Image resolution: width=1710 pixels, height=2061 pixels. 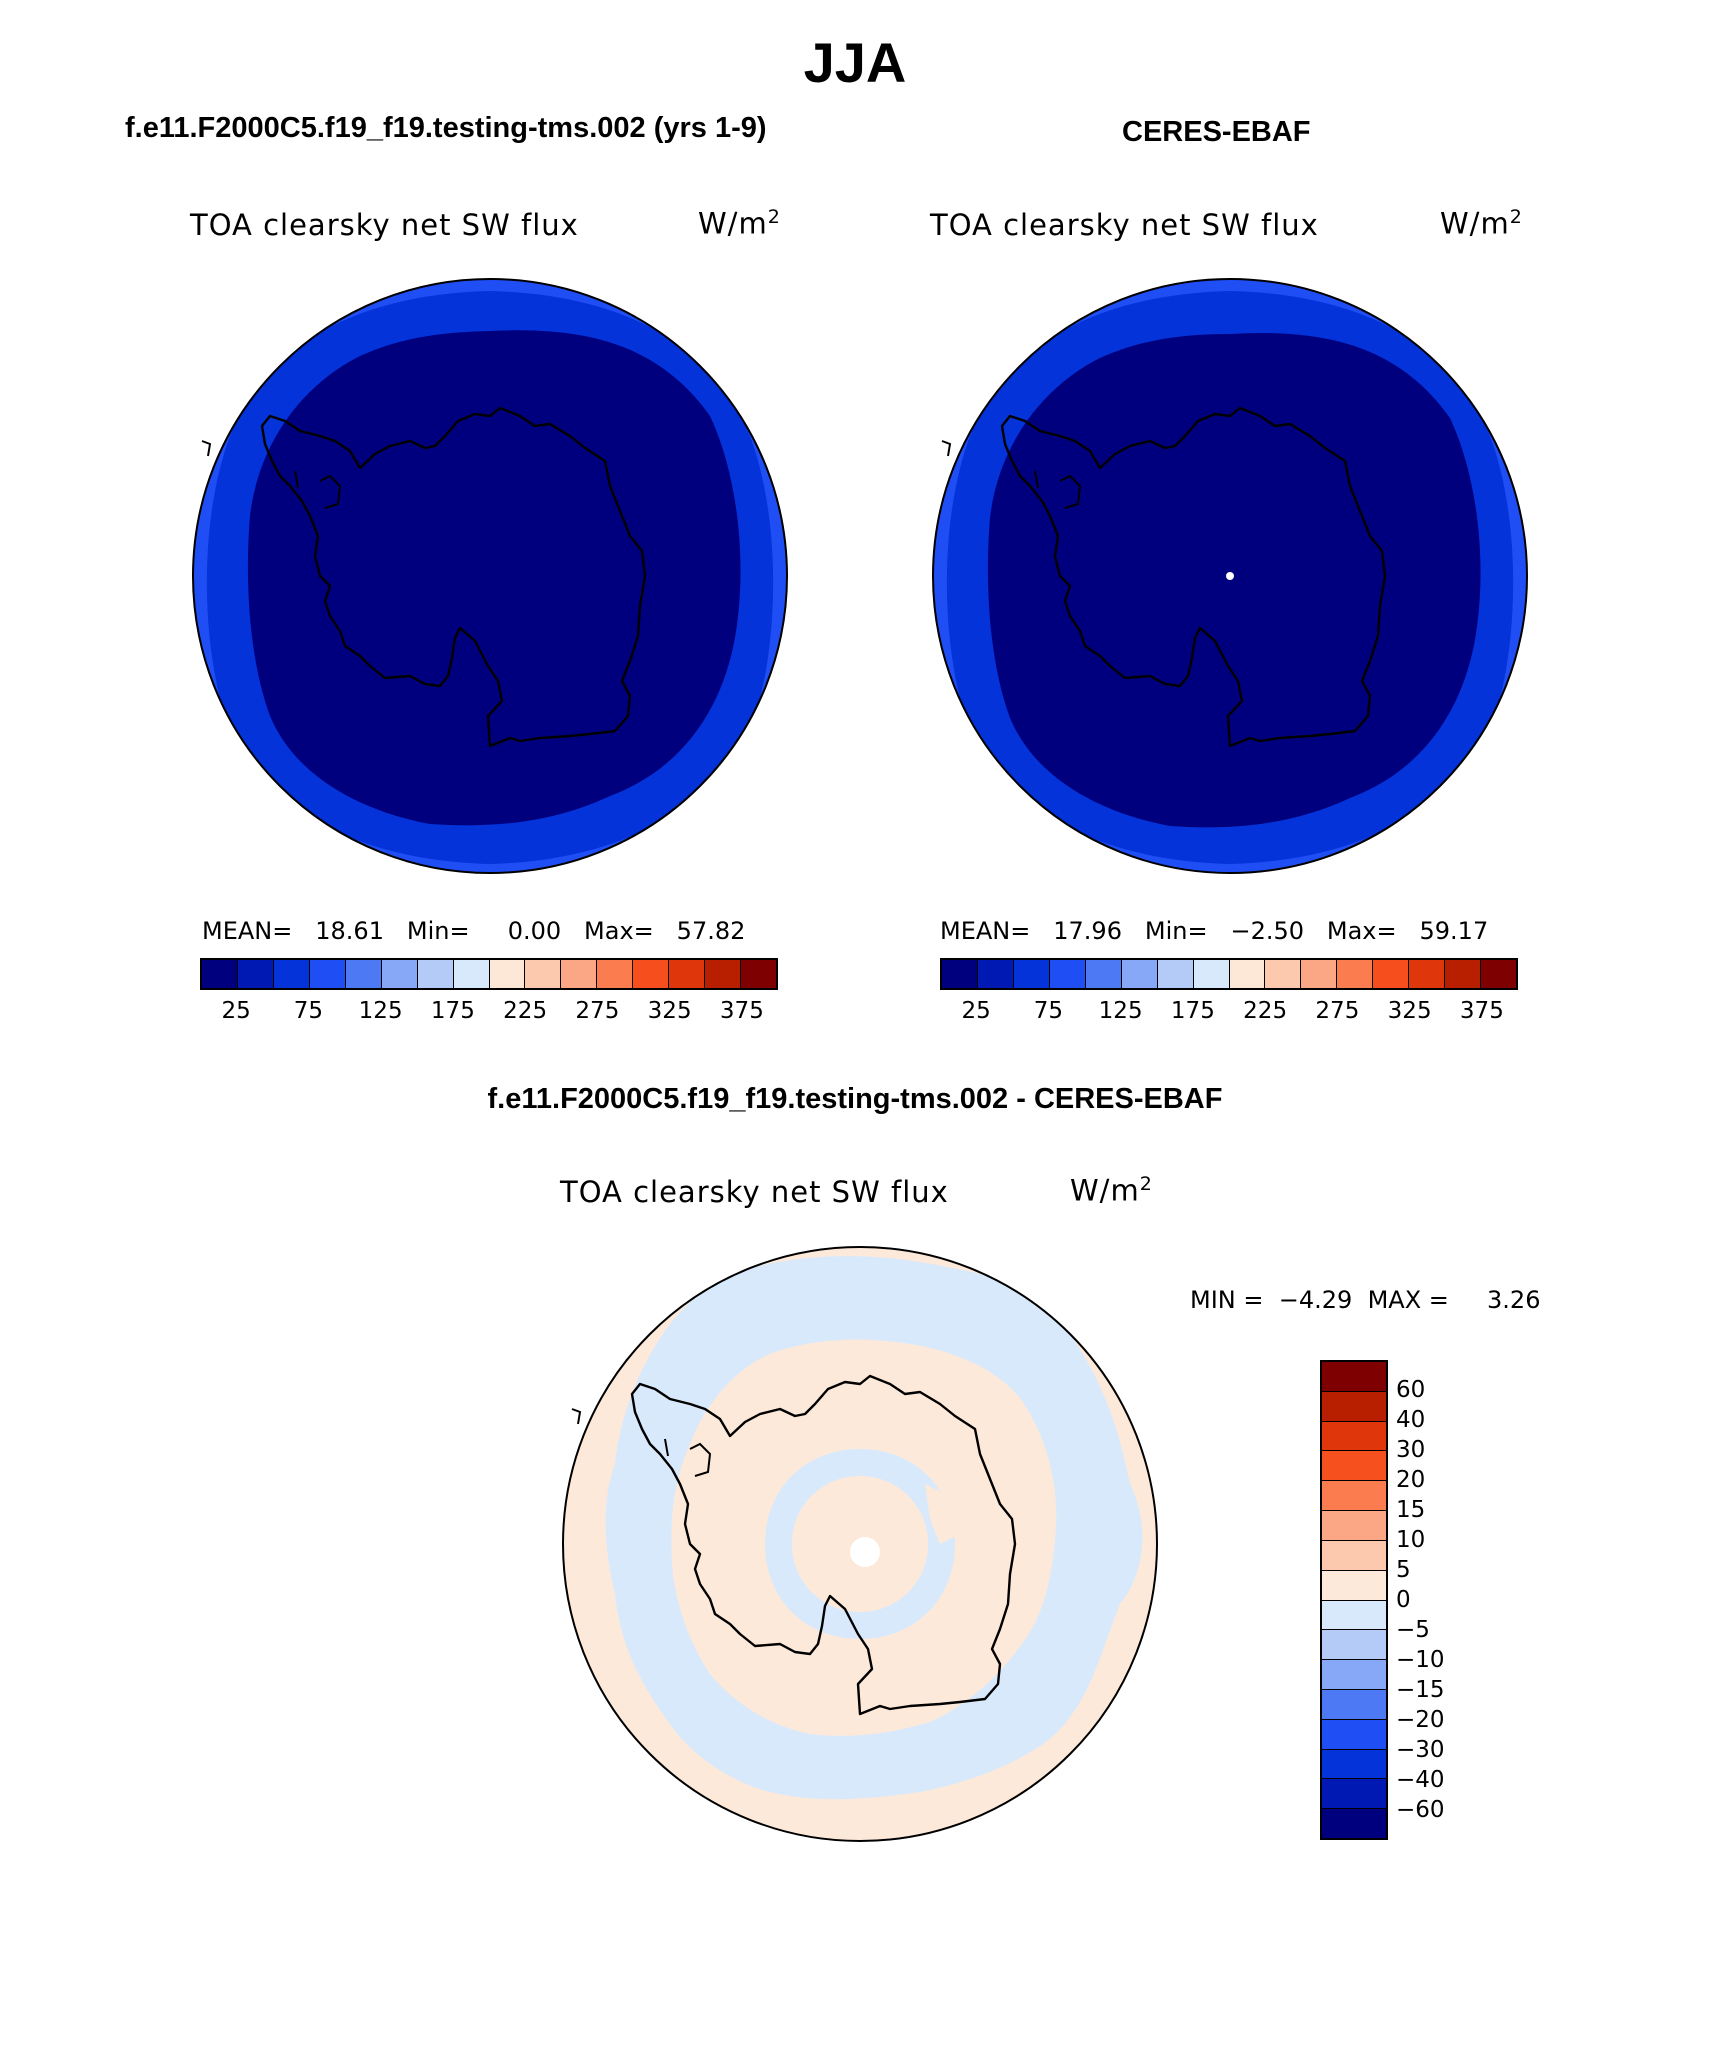 What do you see at coordinates (1420, 1810) in the screenshot?
I see `diff-colorbar-tick-label: −60` at bounding box center [1420, 1810].